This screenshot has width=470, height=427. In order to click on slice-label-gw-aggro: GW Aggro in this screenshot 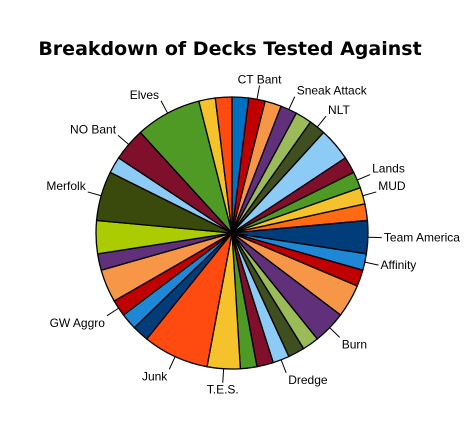, I will do `click(78, 323)`.